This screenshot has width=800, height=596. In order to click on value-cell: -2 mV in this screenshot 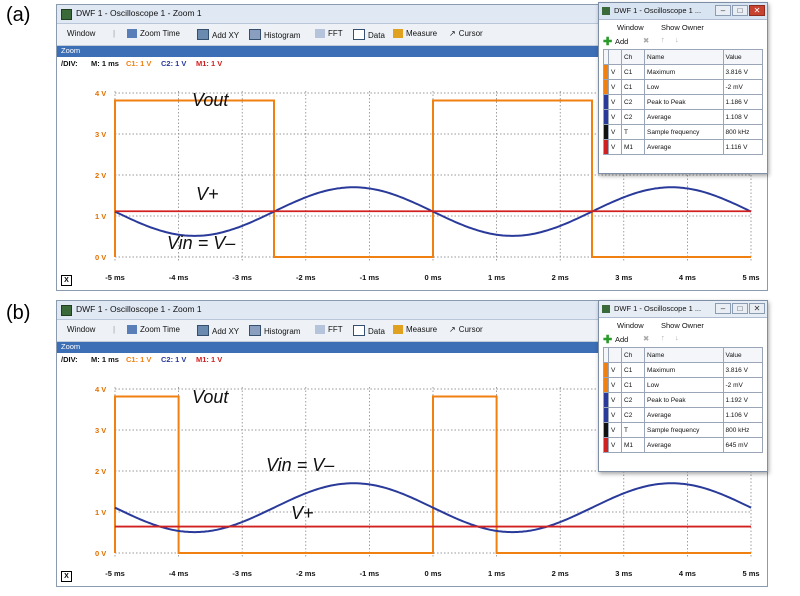, I will do `click(743, 385)`.